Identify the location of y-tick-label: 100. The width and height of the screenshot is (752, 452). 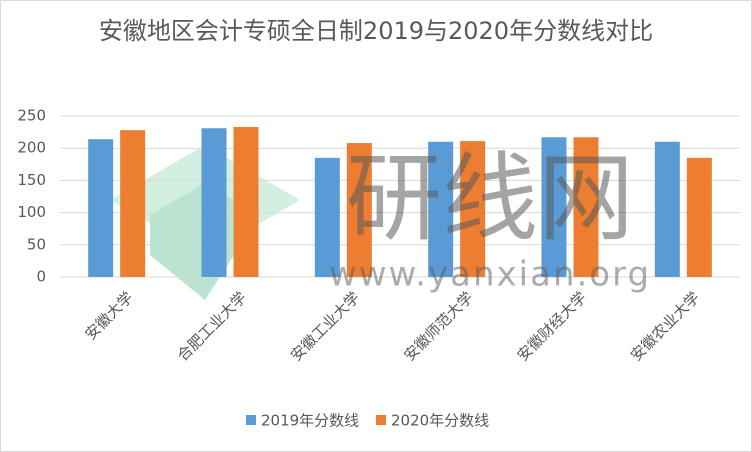
(31, 212).